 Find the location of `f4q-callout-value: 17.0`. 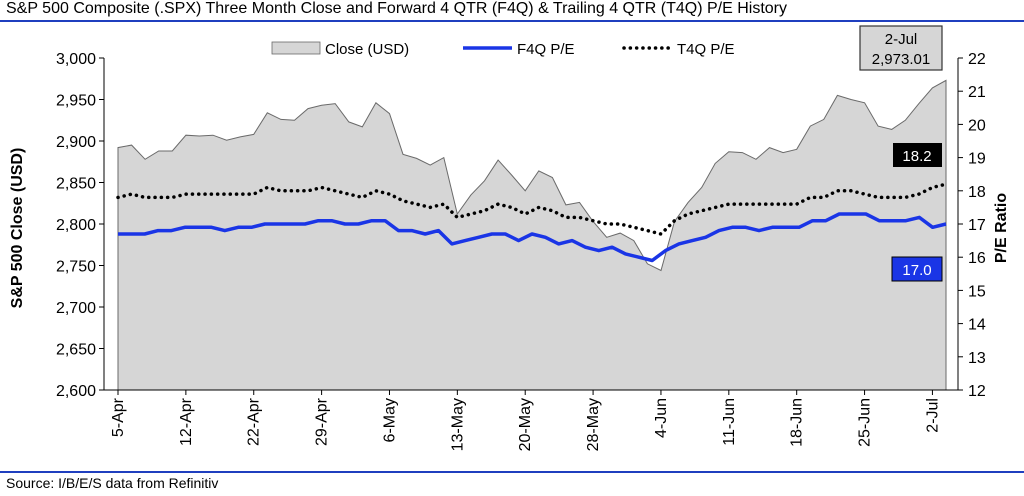

f4q-callout-value: 17.0 is located at coordinates (916, 270).